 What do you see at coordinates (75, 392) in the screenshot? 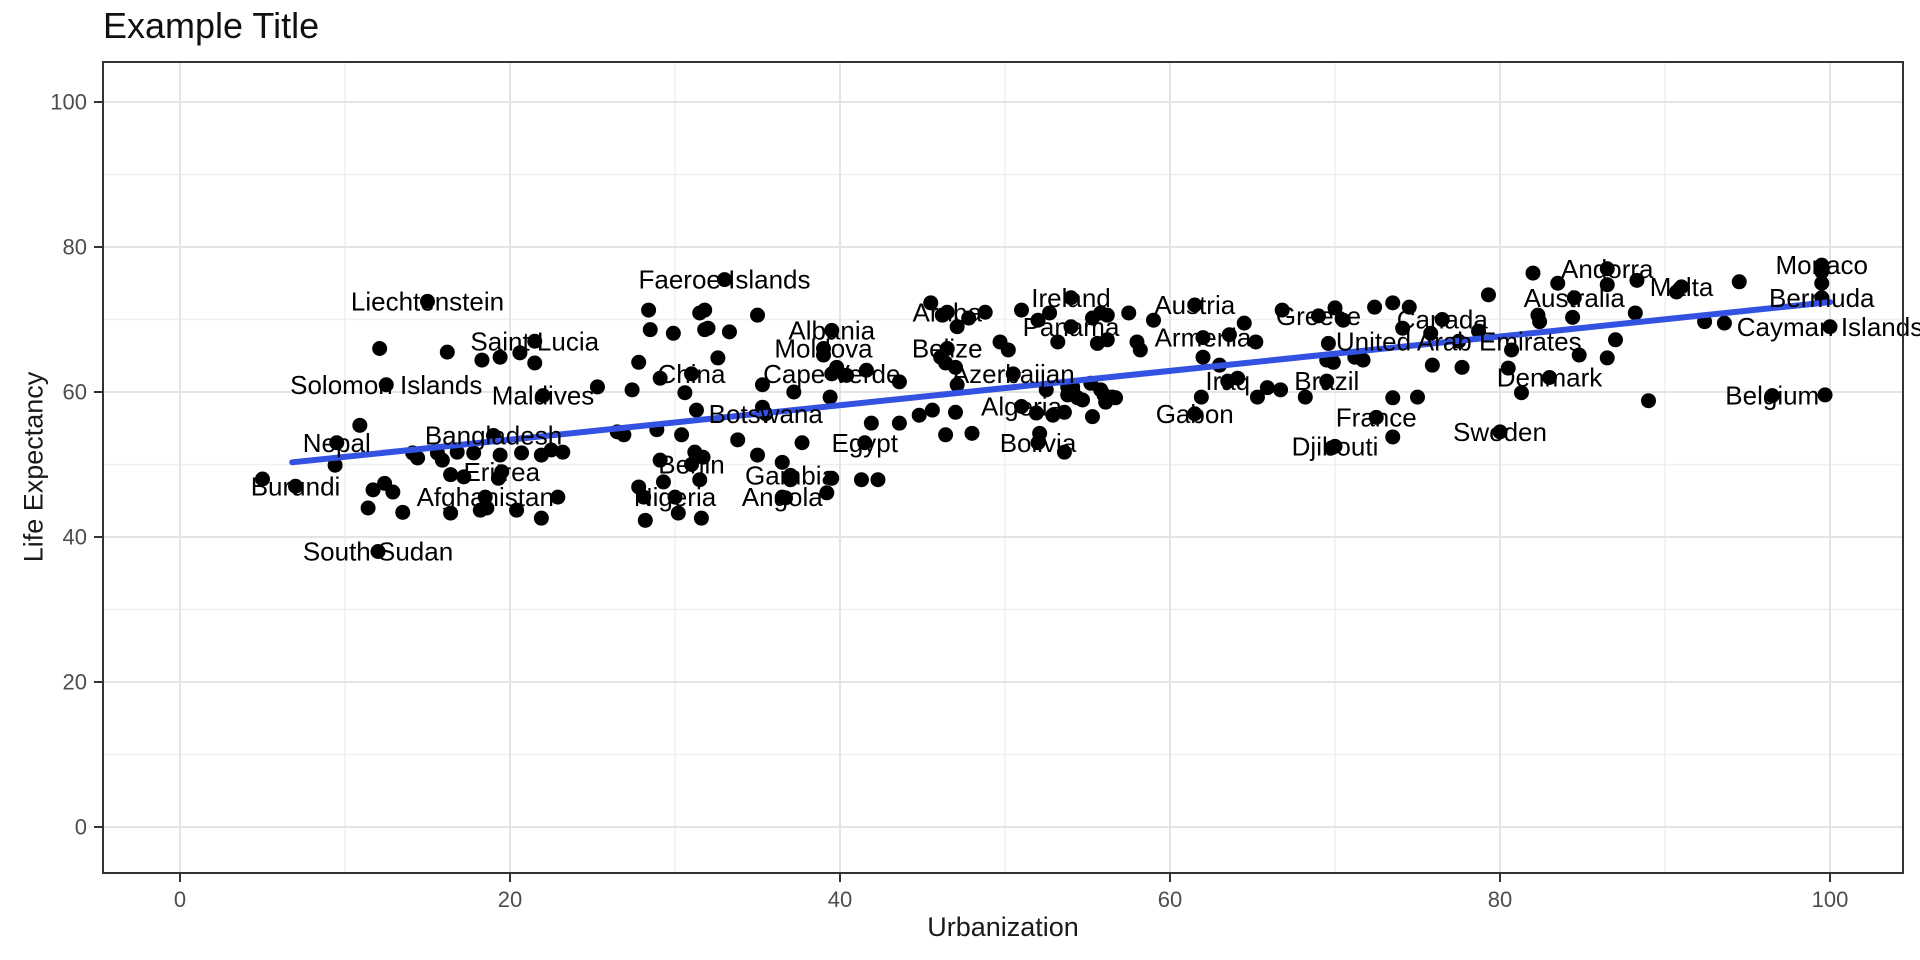
I see `y-tick-label: 60` at bounding box center [75, 392].